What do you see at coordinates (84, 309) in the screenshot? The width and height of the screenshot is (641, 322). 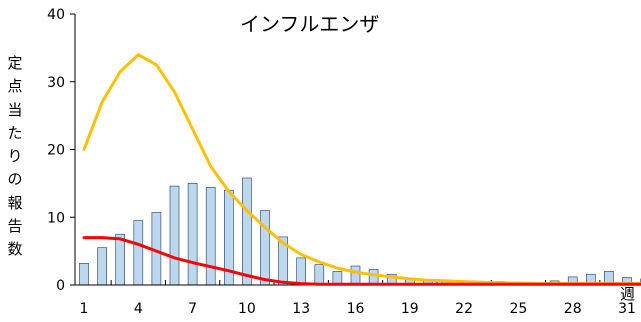 I see `x-tick-label: 1` at bounding box center [84, 309].